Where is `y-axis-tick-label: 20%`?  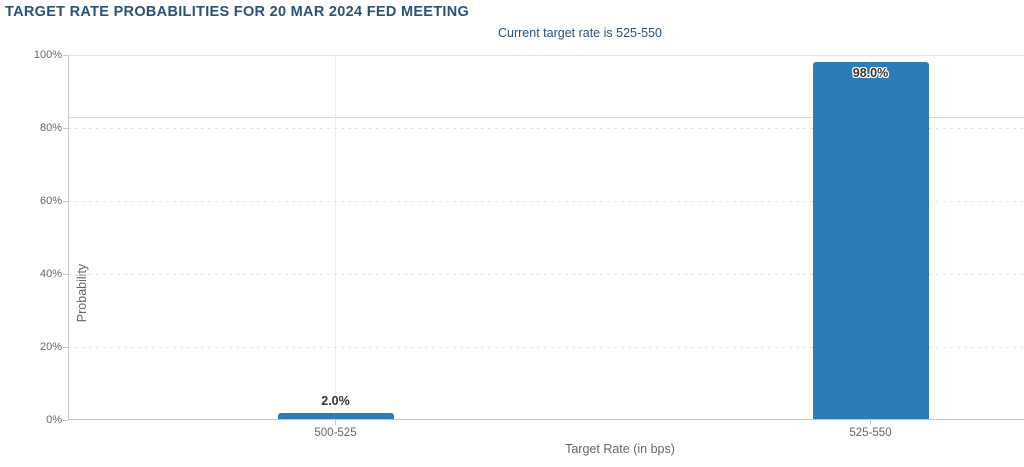 y-axis-tick-label: 20% is located at coordinates (50, 347).